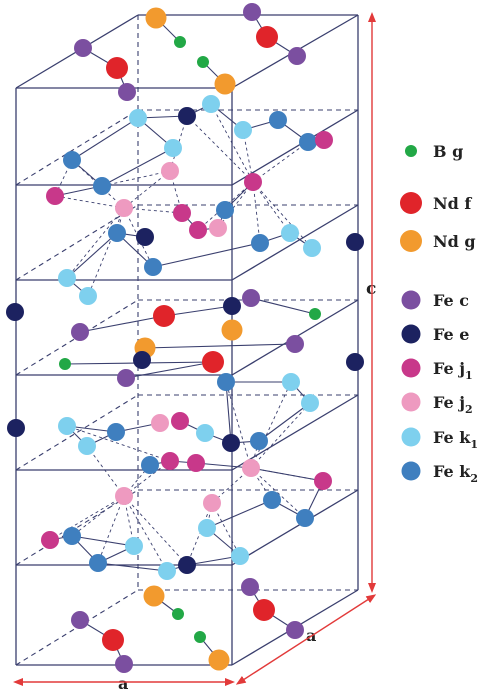 This screenshot has width=482, height=696. Describe the element at coordinates (411, 437) in the screenshot. I see `legend-swatch-fe-k1` at that location.